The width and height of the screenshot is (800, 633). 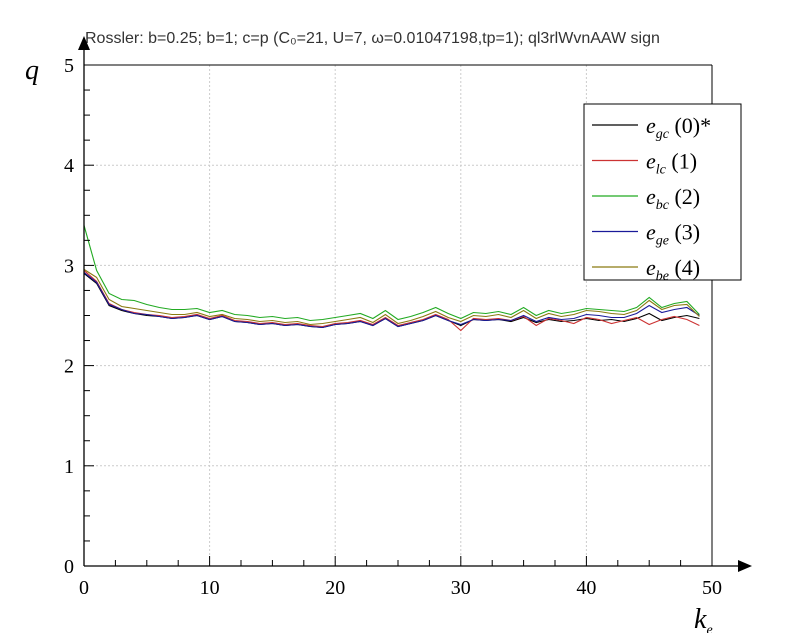 I want to click on y-axis-label: q, so click(x=32, y=70).